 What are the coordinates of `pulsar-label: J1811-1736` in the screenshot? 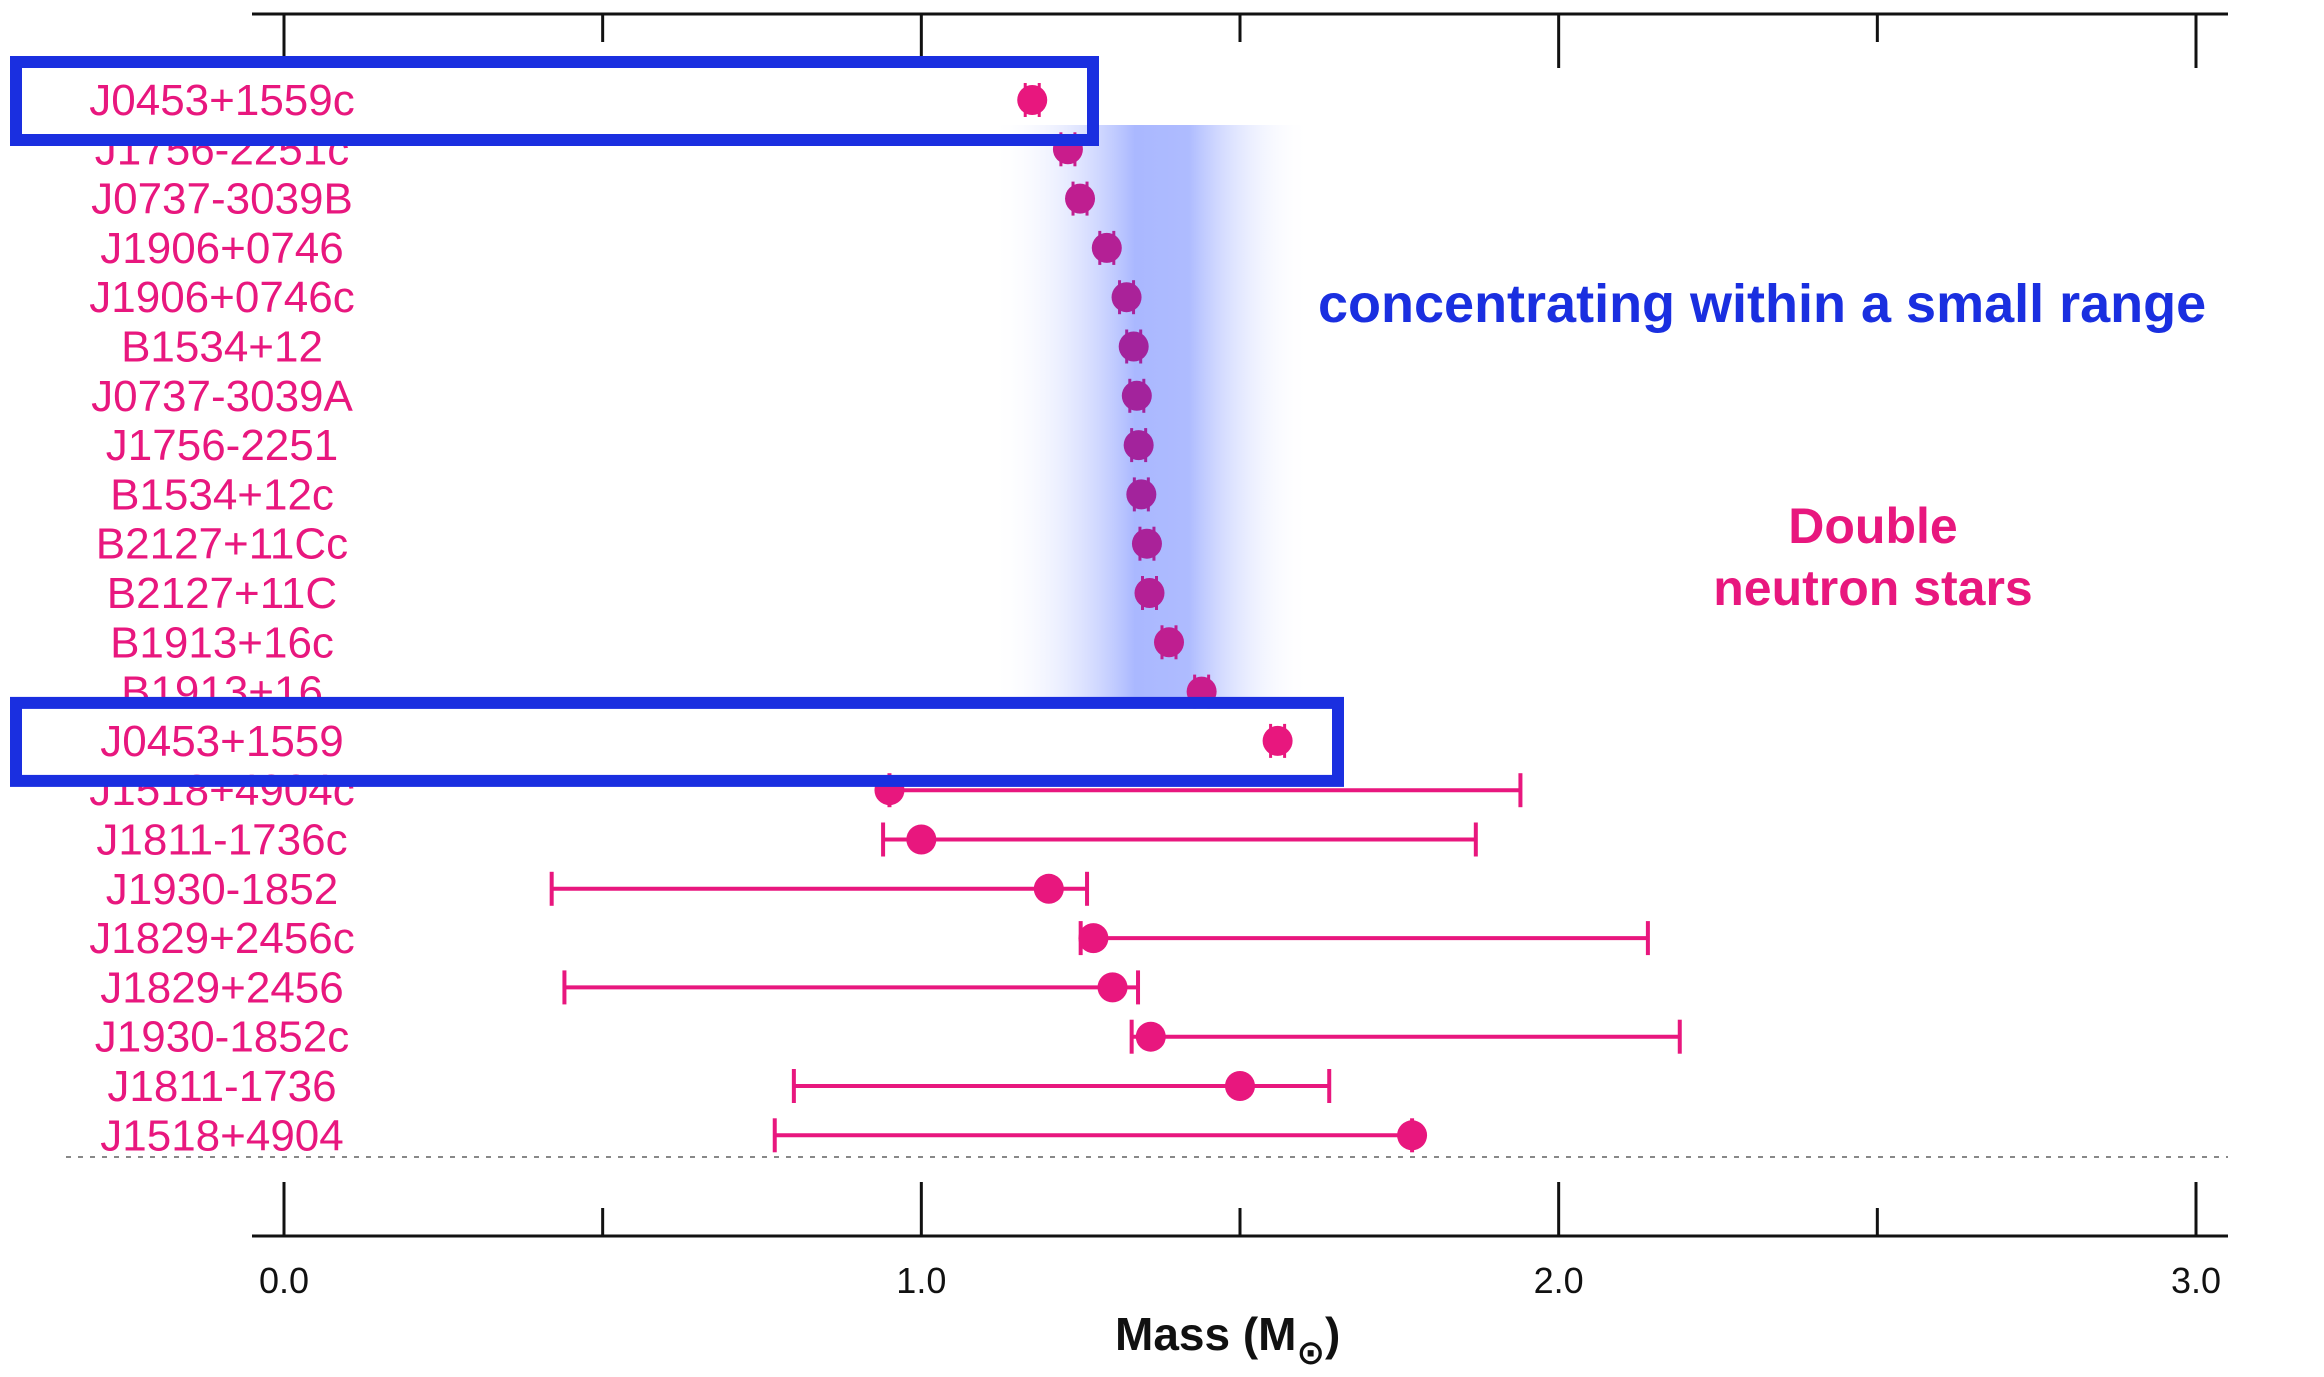 It's located at (221, 1086).